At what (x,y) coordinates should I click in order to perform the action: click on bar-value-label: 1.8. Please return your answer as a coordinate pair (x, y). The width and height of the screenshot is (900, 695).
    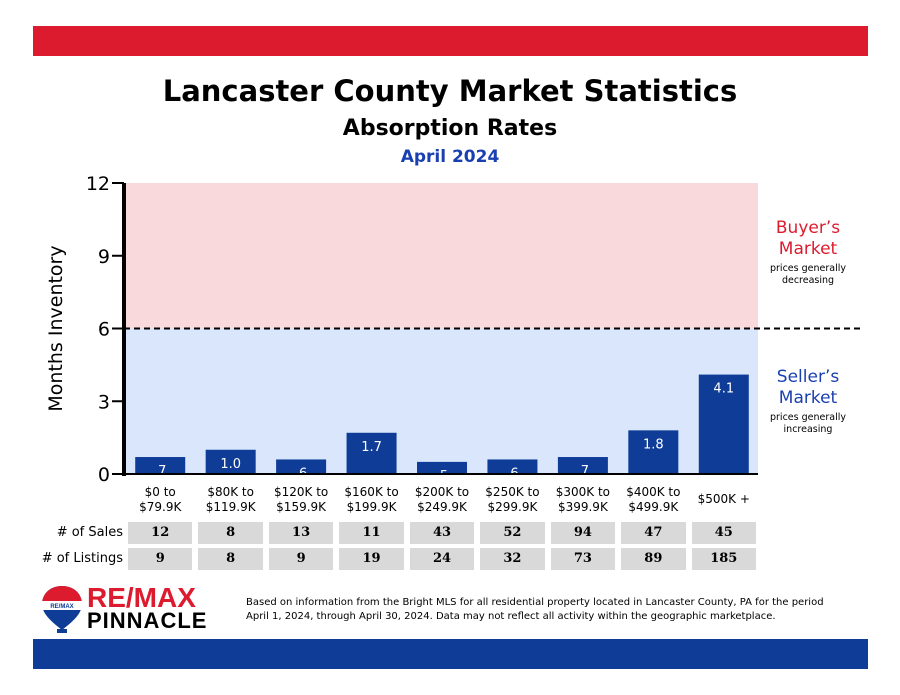
    Looking at the image, I should click on (653, 444).